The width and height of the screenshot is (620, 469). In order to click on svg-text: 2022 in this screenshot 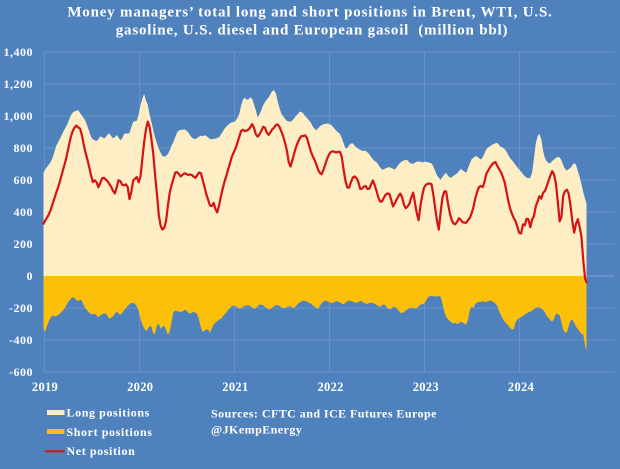, I will do `click(330, 387)`.